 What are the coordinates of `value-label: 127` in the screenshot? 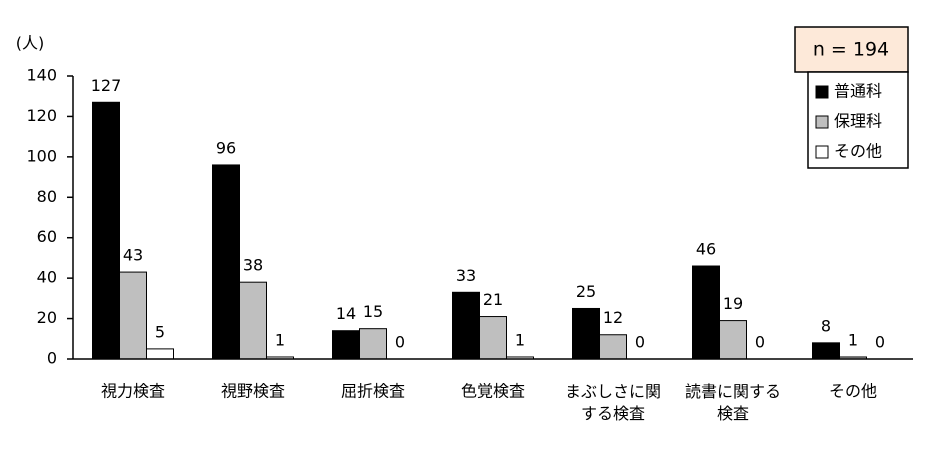 It's located at (106, 85).